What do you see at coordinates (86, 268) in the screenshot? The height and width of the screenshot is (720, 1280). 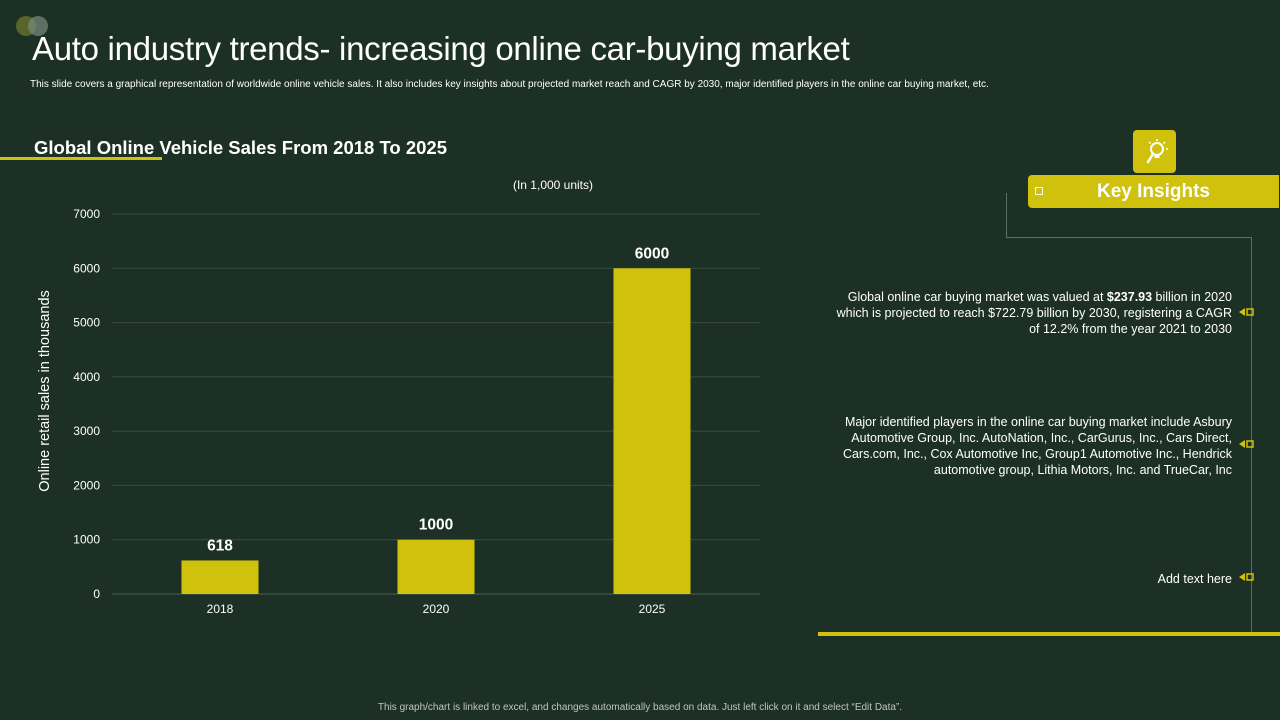 I see `y-tick-label: 6000` at bounding box center [86, 268].